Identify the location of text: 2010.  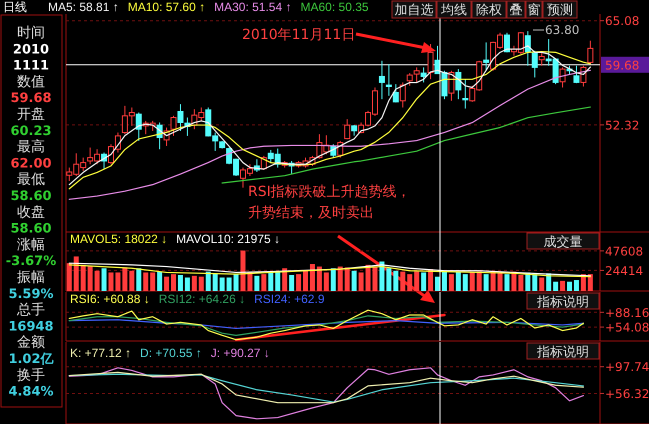
(31, 50).